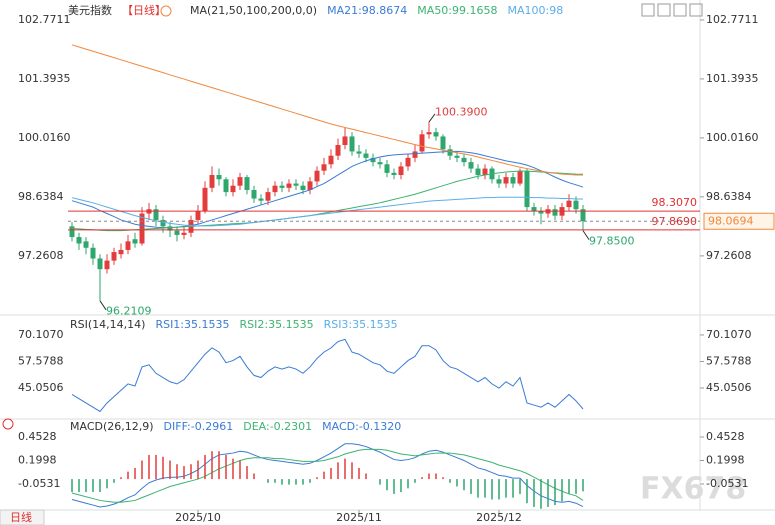 This screenshot has width=775, height=525. I want to click on period-button: 日线, so click(22, 517).